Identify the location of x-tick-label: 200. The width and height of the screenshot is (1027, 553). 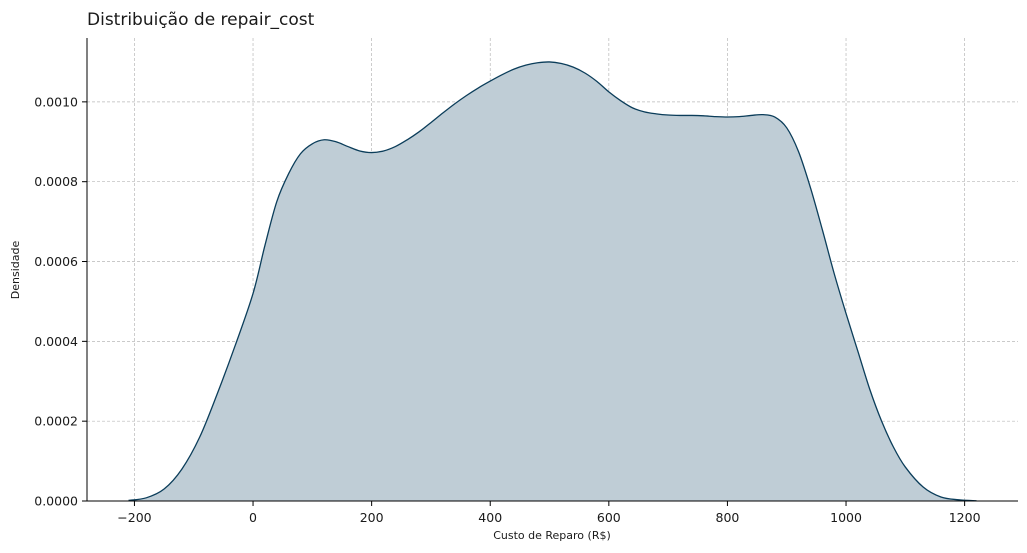
(372, 517).